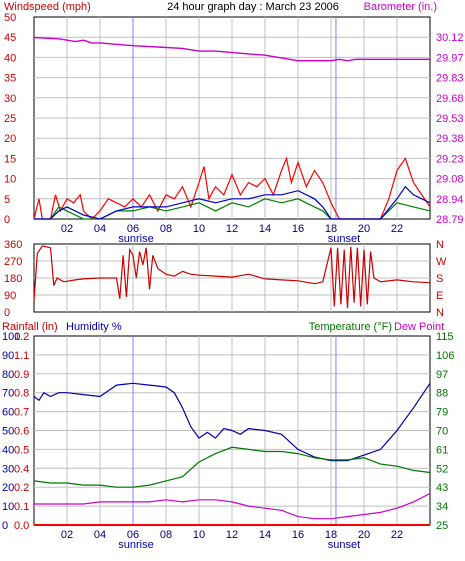  I want to click on temperature-tick-label: 79, so click(442, 413).